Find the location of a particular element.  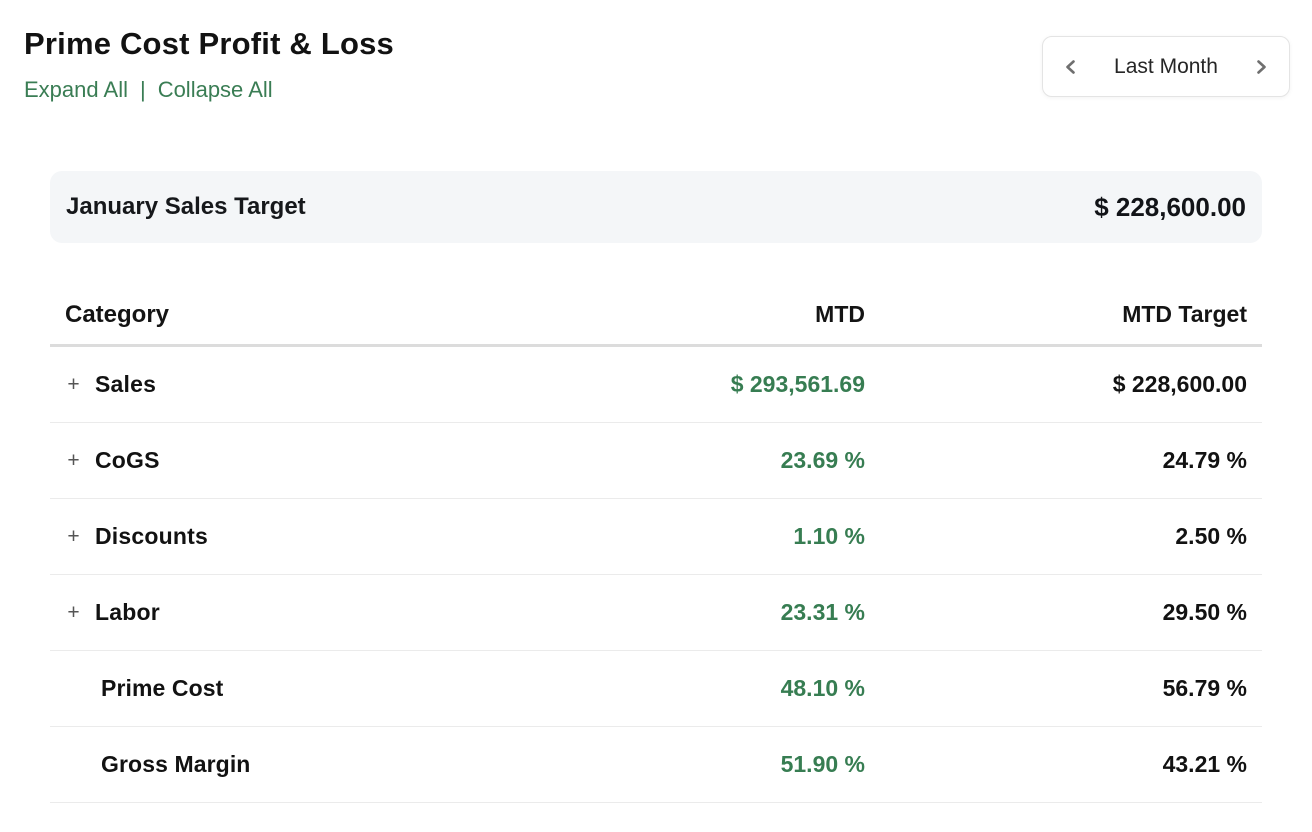

expand-collapse-links: Expand All | Collapse All is located at coordinates (656, 90).